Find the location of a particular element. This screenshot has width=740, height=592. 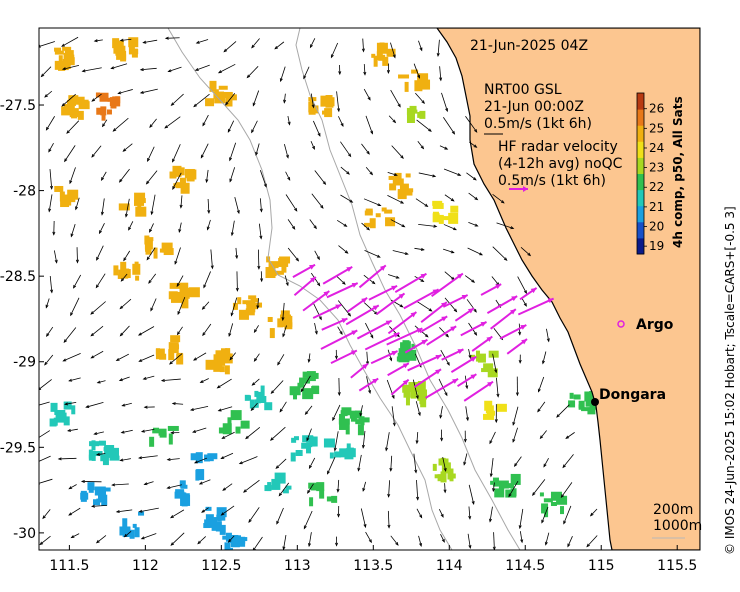

hf-scale-arrowhead is located at coordinates (525, 189).